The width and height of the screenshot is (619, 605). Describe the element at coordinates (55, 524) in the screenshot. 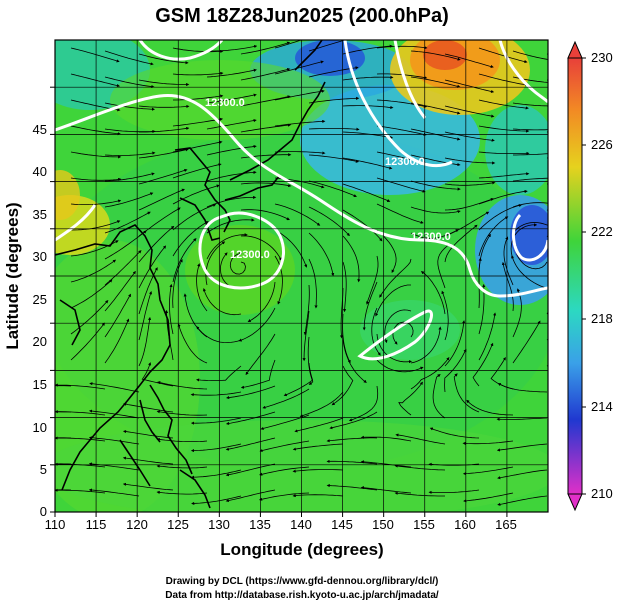

I see `x-tick-label: 110` at that location.